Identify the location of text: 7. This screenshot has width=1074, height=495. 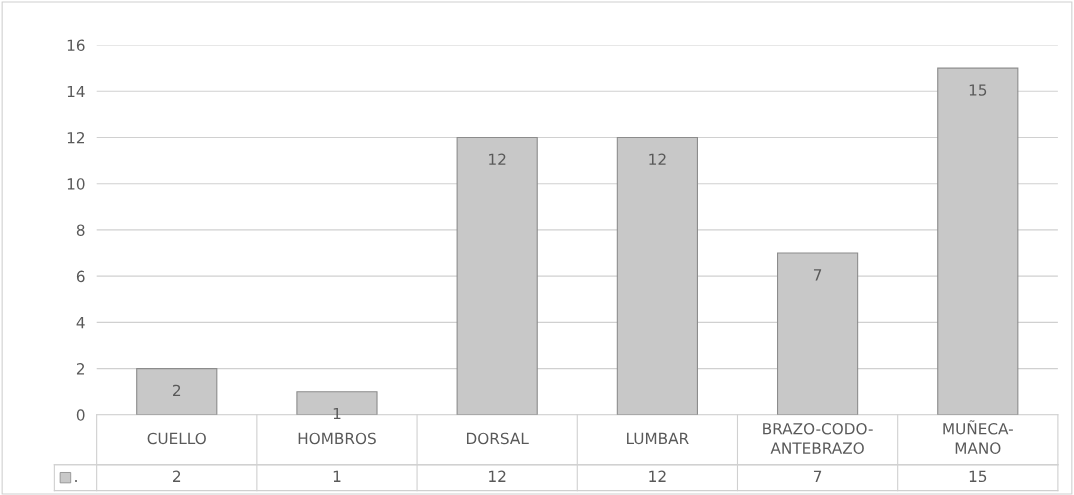
(817, 476).